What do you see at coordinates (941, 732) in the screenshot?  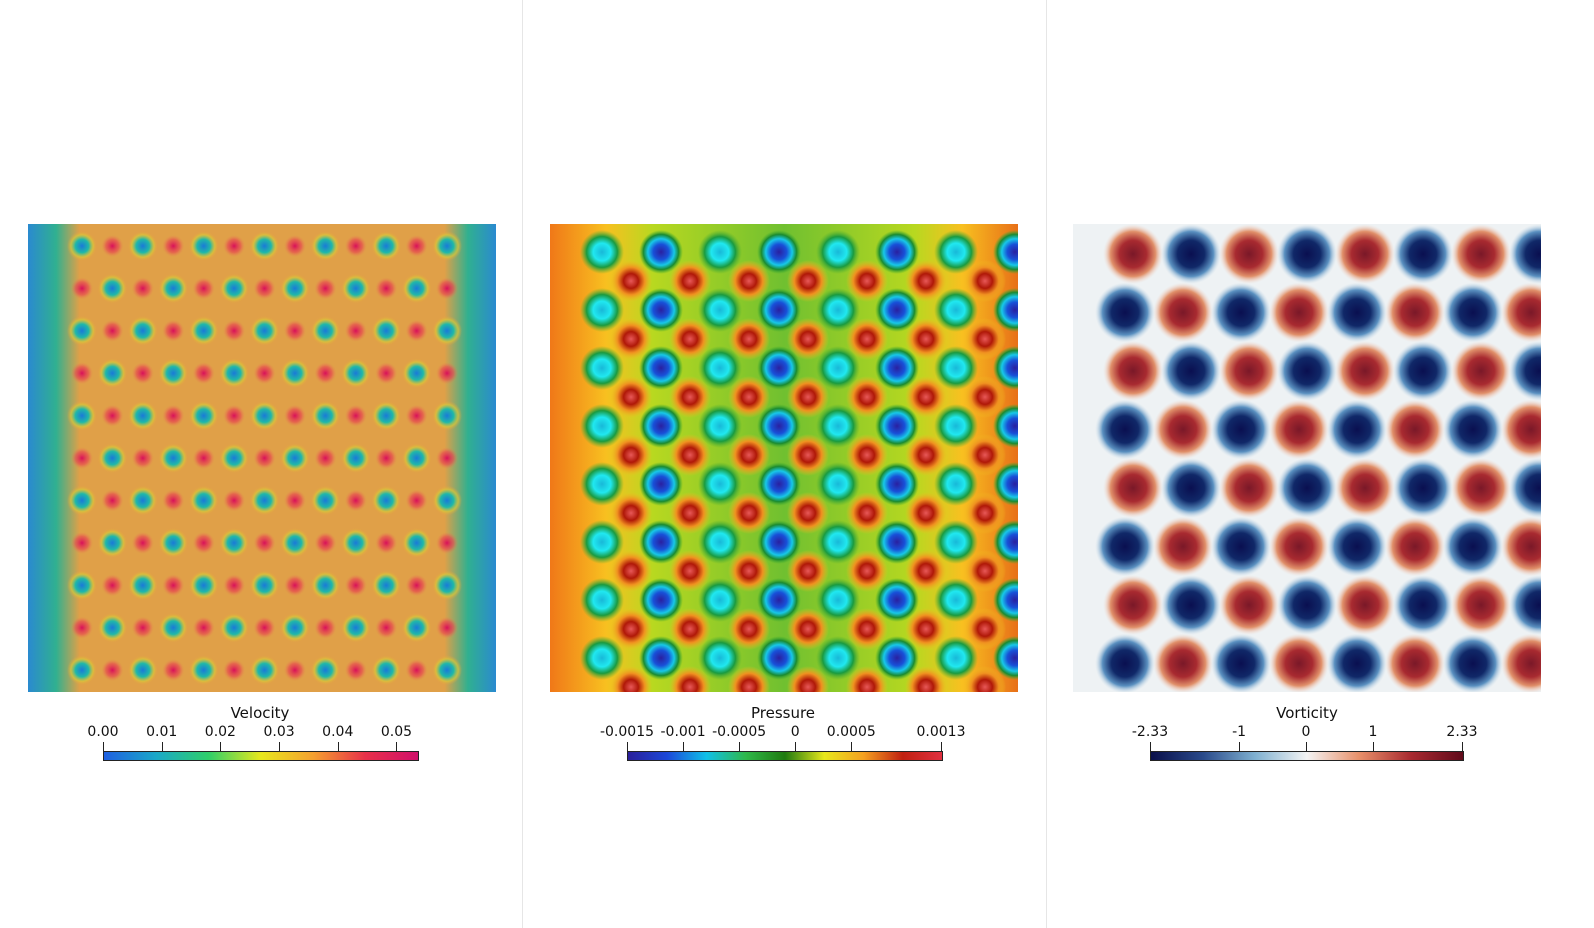 I see `pressure-tick-label: 0.0013` at bounding box center [941, 732].